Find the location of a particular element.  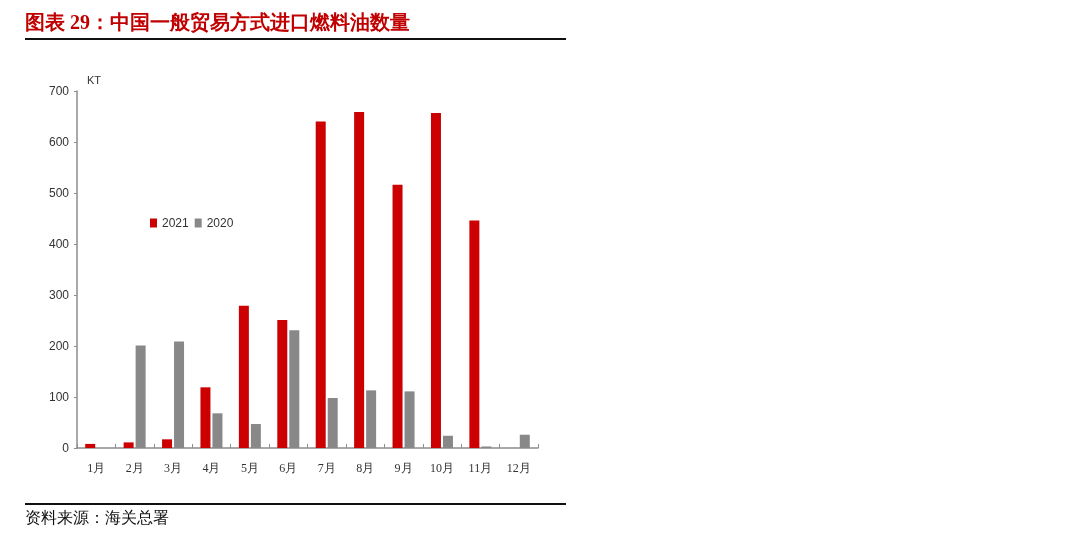

x-tick-label: 11月 is located at coordinates (480, 468).